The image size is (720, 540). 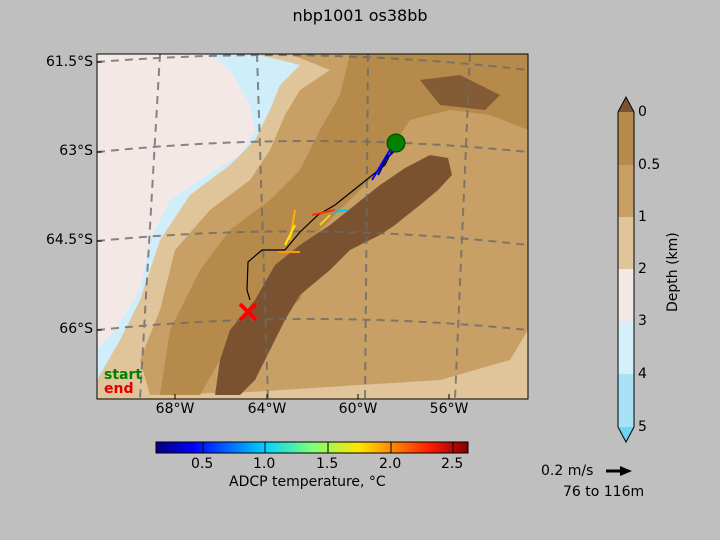 I want to click on depth-tick-label: 0, so click(x=642, y=112).